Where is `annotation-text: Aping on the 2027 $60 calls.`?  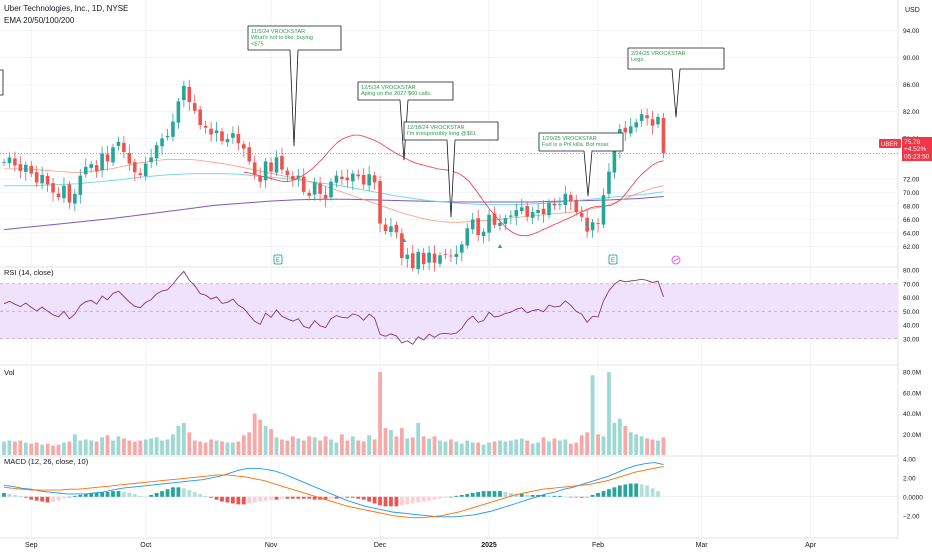 annotation-text: Aping on the 2027 $60 calls. is located at coordinates (396, 94).